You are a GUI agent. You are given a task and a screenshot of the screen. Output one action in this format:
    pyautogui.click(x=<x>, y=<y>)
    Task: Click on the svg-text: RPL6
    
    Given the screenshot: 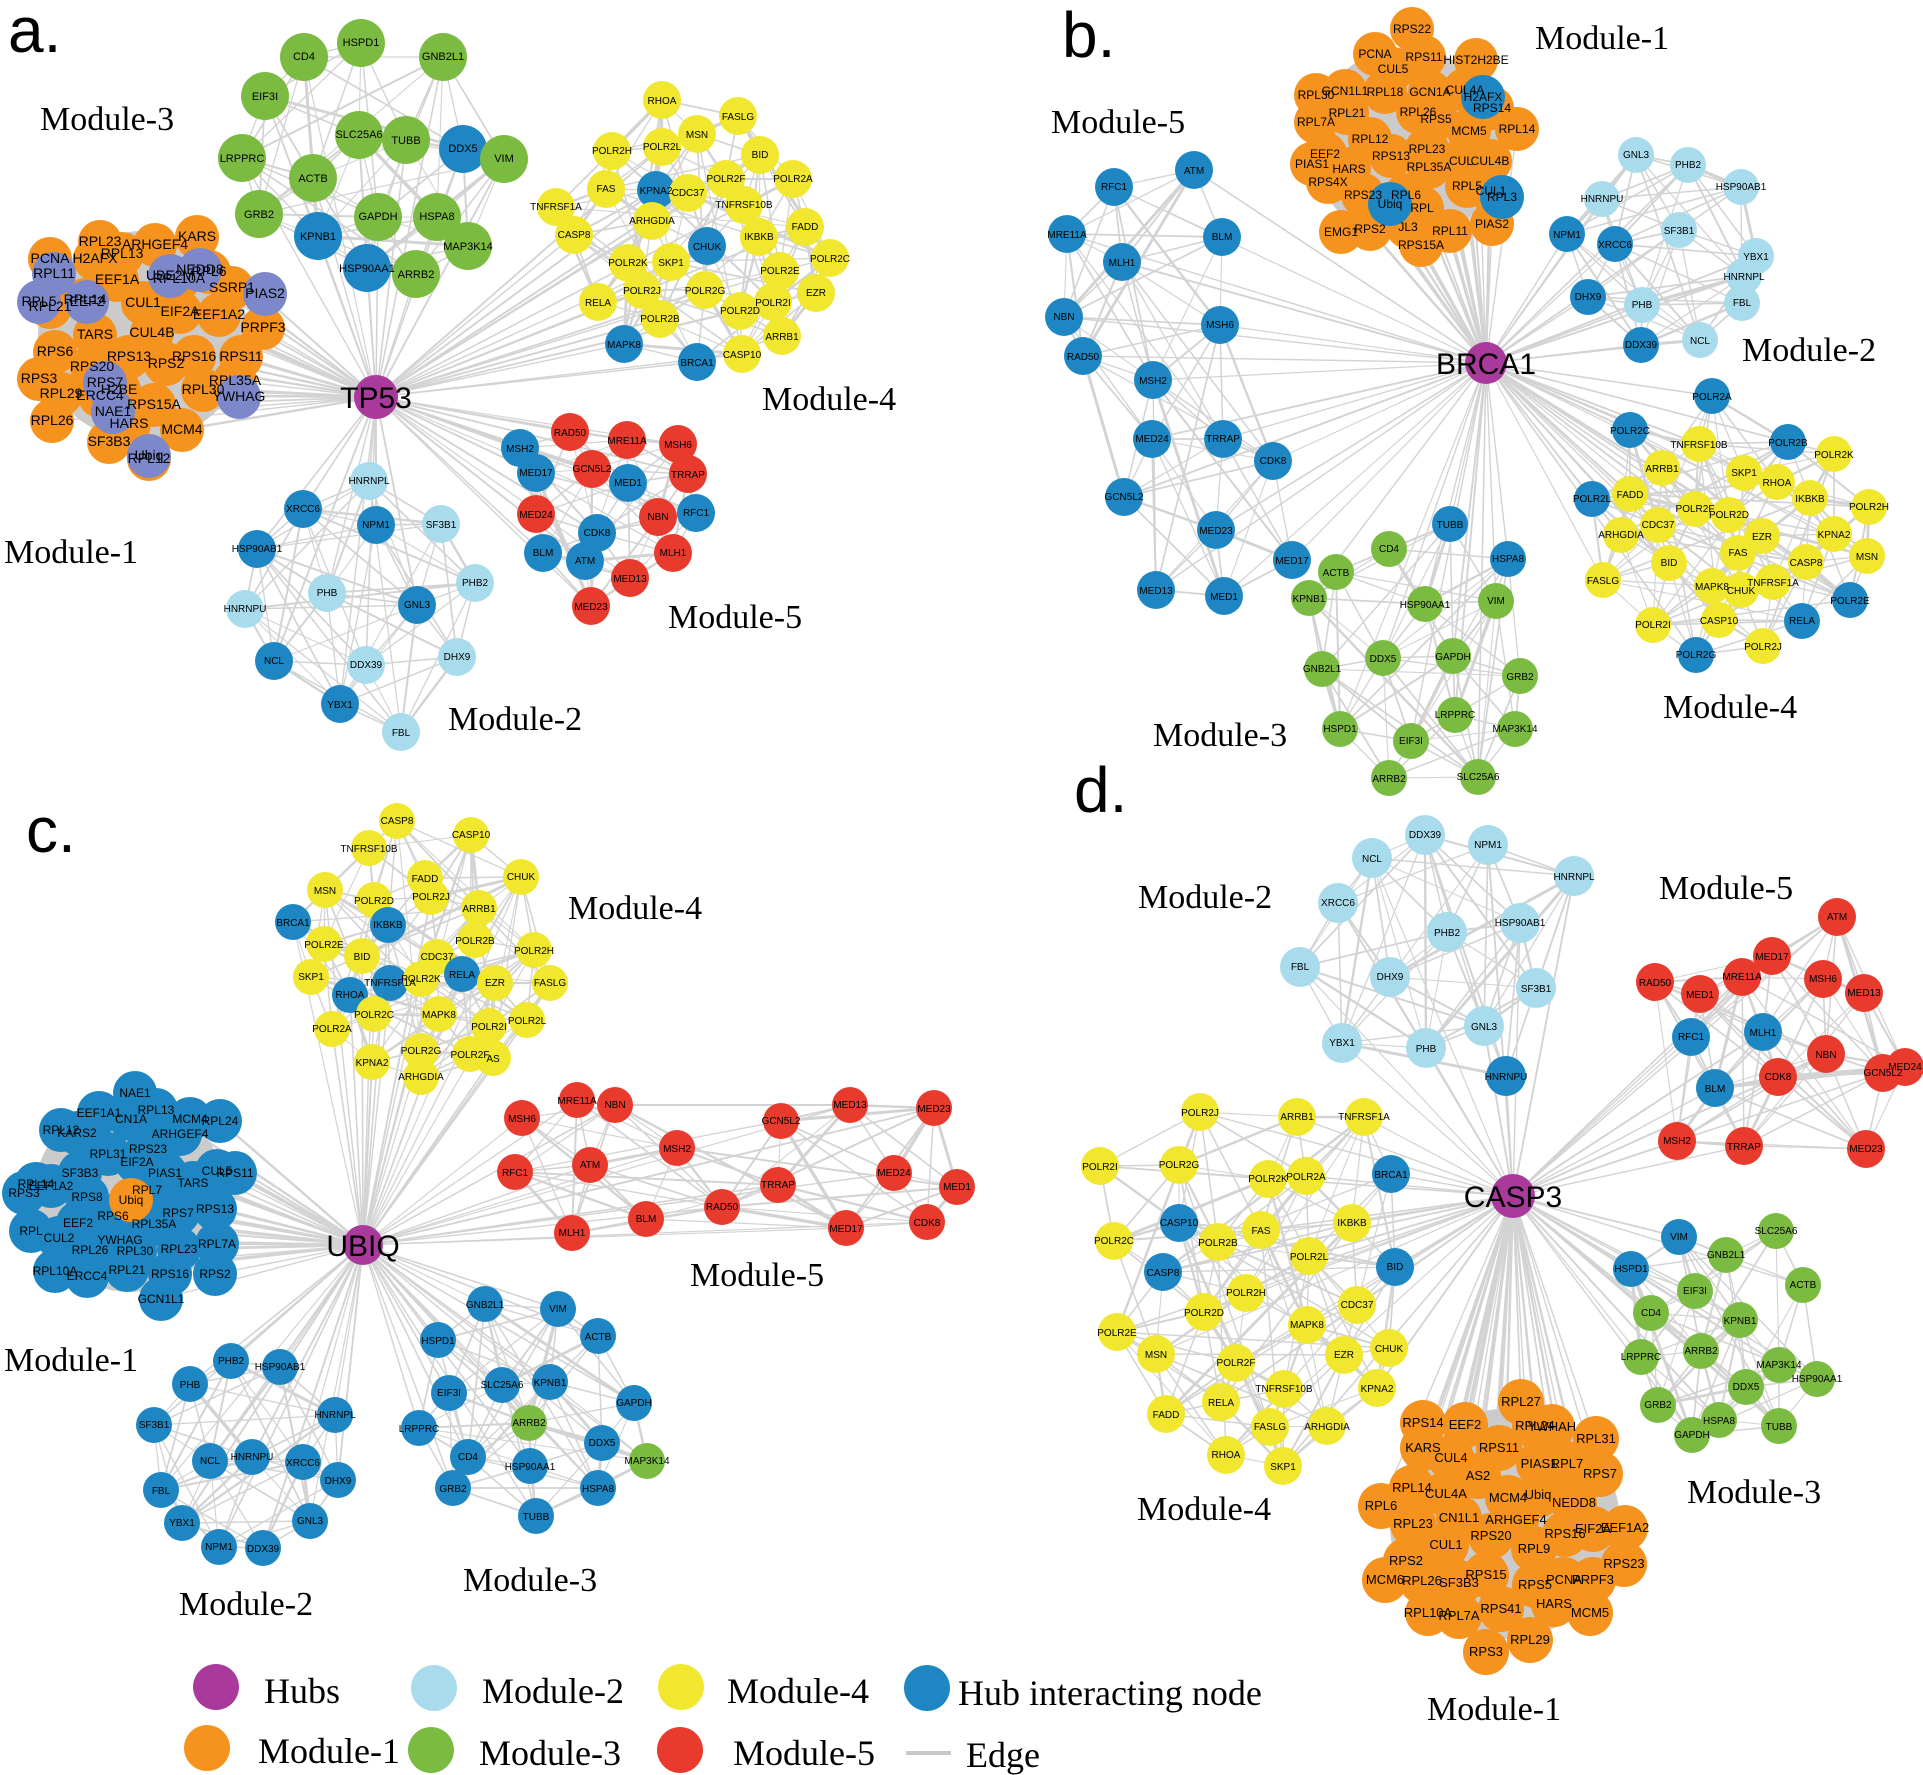 What is the action you would take?
    pyautogui.click(x=1406, y=195)
    